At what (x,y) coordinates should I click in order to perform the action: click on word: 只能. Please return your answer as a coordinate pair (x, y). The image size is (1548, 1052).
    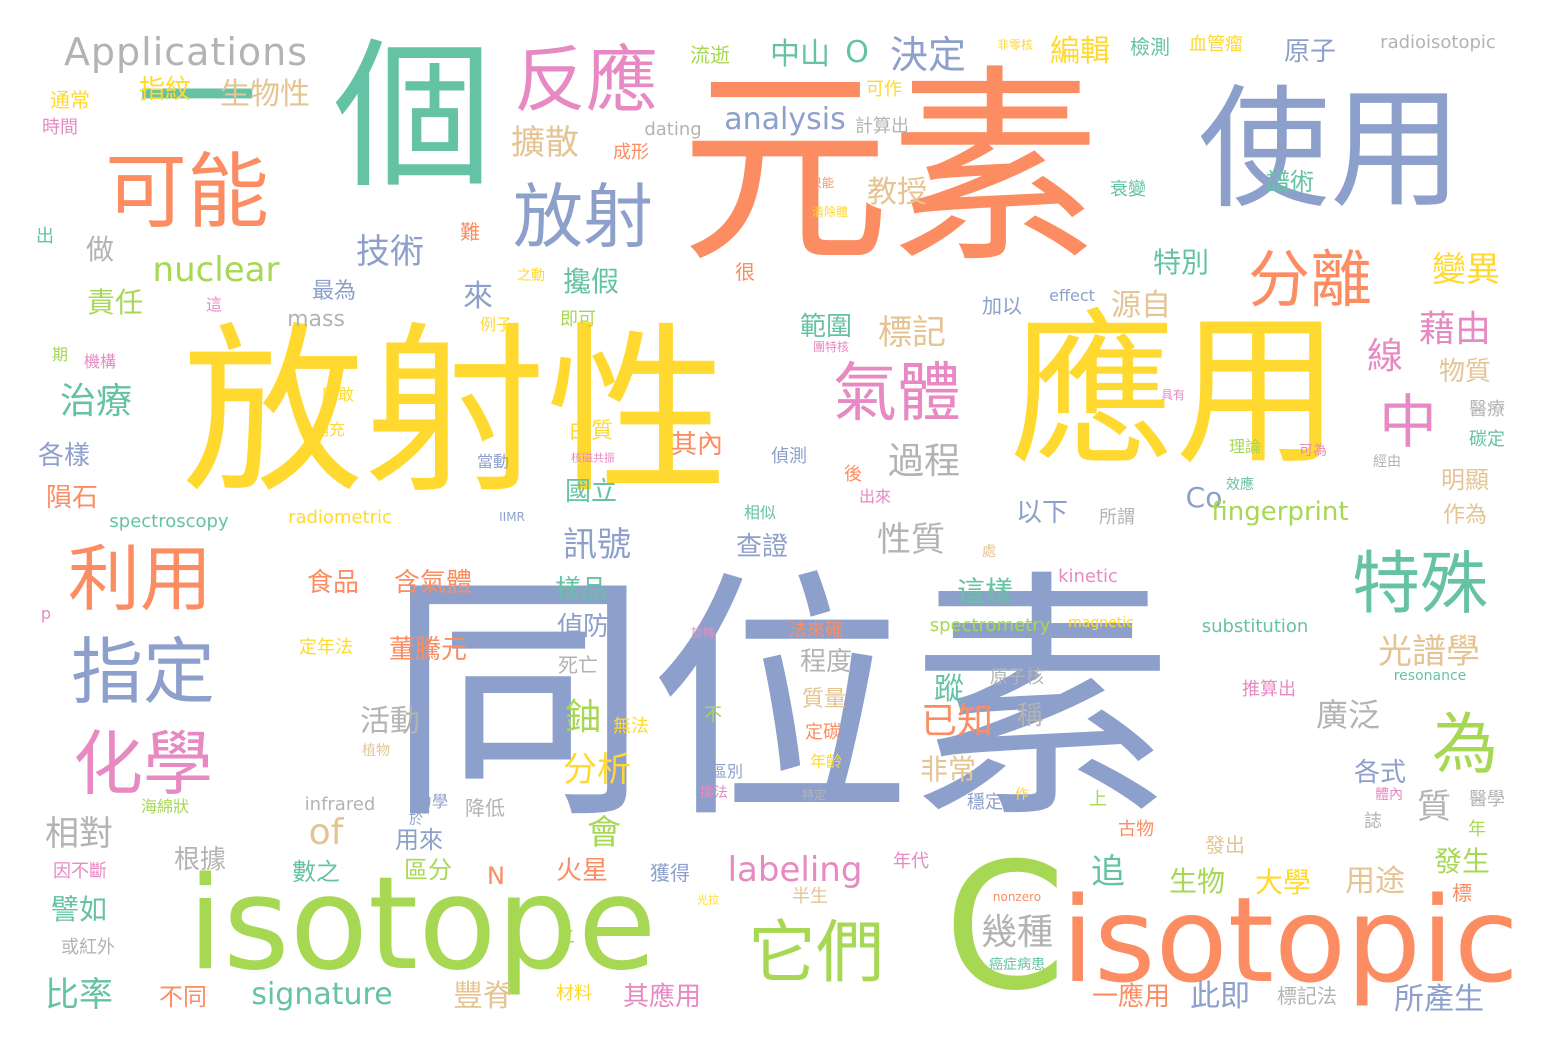
    Looking at the image, I should click on (822, 183).